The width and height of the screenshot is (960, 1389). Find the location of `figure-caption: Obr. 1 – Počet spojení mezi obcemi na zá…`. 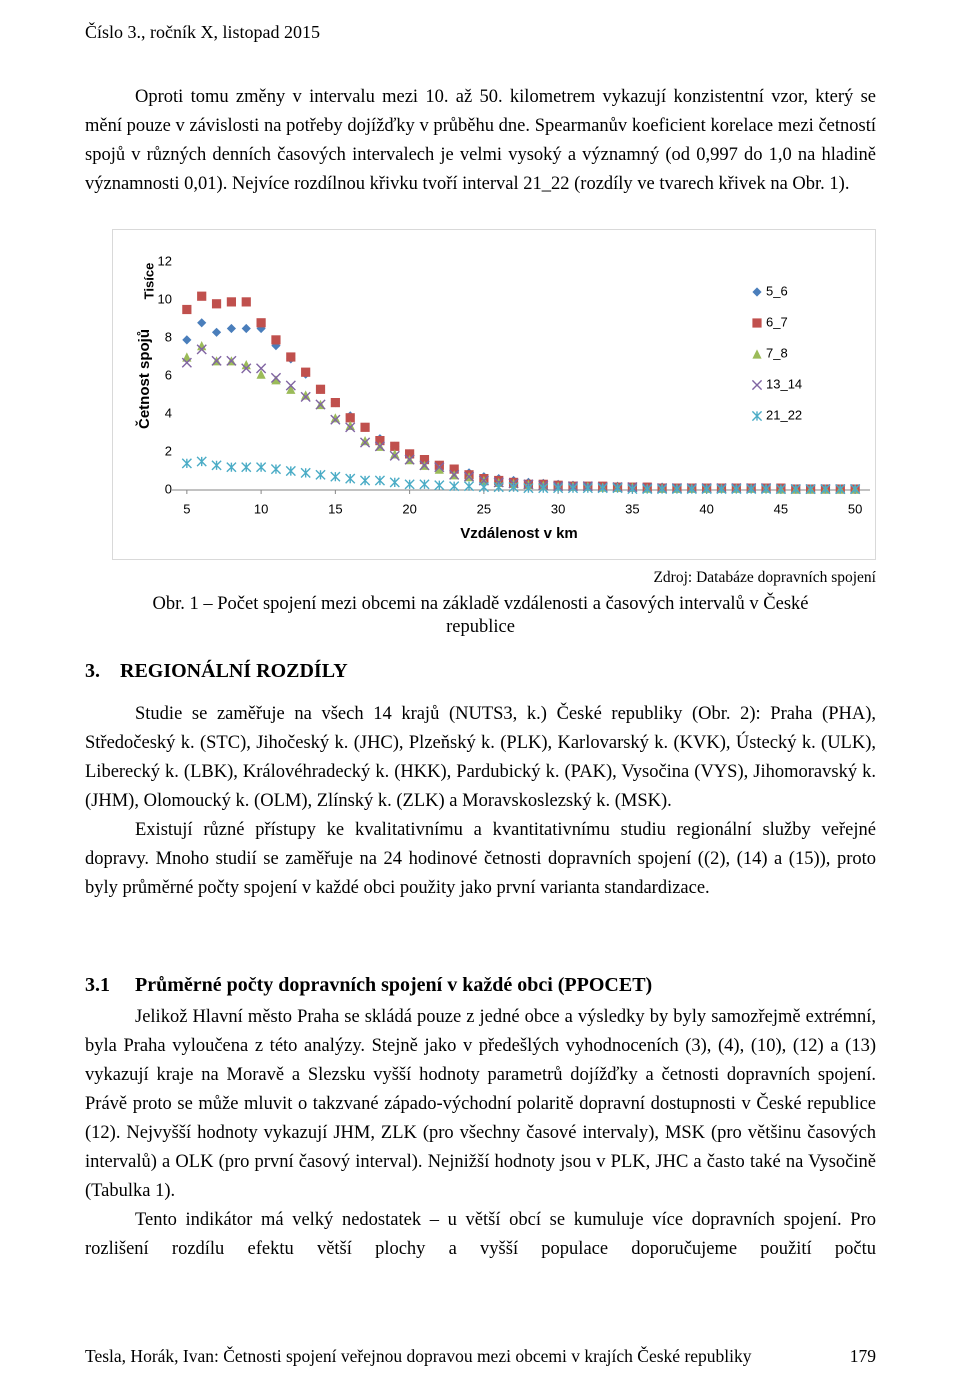

figure-caption: Obr. 1 – Počet spojení mezi obcemi na zá… is located at coordinates (480, 615).